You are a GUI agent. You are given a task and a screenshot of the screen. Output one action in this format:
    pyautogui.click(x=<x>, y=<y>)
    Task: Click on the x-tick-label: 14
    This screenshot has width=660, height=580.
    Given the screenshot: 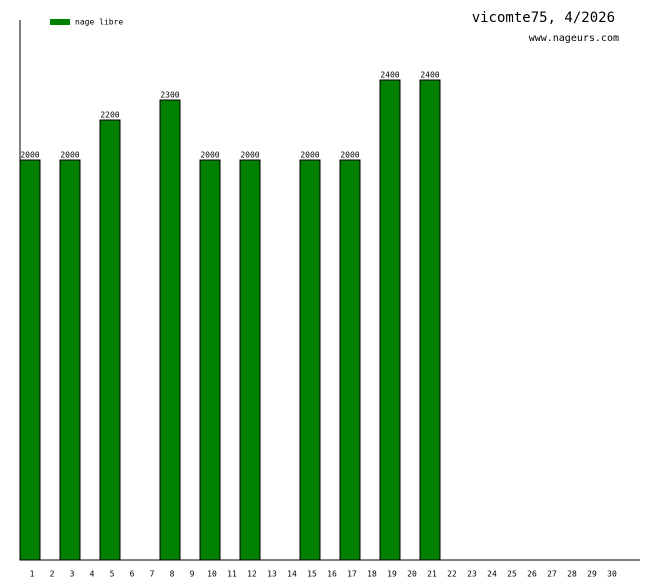 What is the action you would take?
    pyautogui.click(x=292, y=574)
    